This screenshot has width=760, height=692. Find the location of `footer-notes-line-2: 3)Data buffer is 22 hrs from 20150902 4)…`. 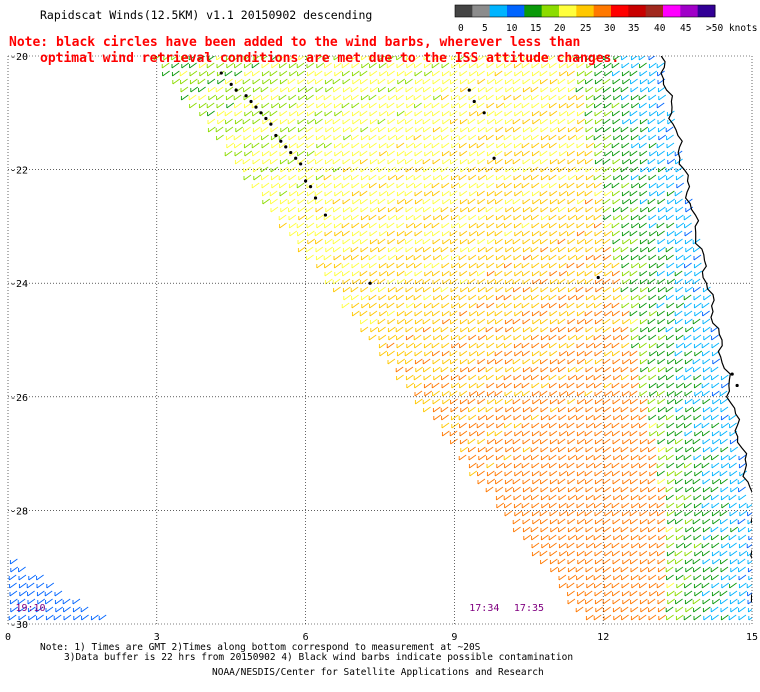

footer-notes-line-2: 3)Data buffer is 22 hrs from 20150902 4)… is located at coordinates (318, 657).